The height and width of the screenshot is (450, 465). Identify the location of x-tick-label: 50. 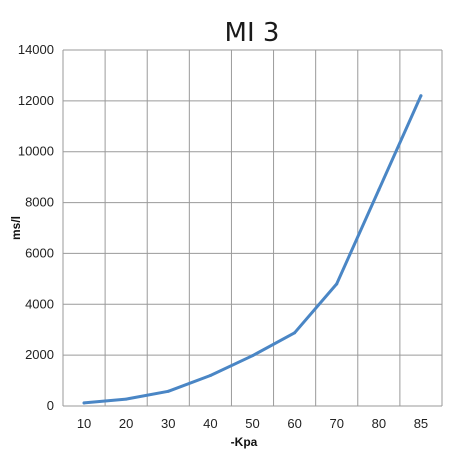
(252, 423).